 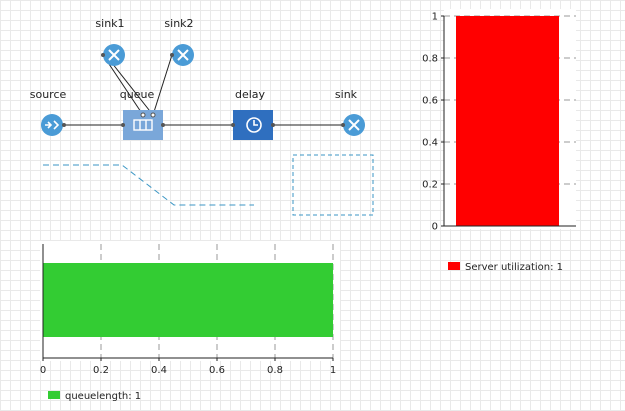 I want to click on sink-label: sink, so click(x=346, y=94).